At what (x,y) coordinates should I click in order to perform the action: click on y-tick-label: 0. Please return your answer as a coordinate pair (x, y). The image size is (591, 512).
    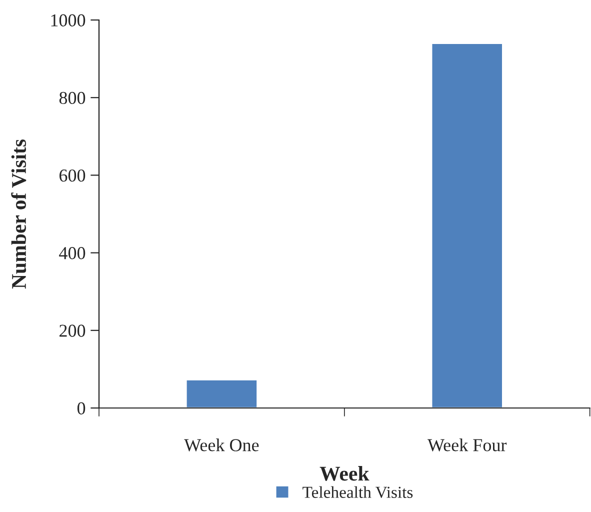
    Looking at the image, I should click on (81, 408).